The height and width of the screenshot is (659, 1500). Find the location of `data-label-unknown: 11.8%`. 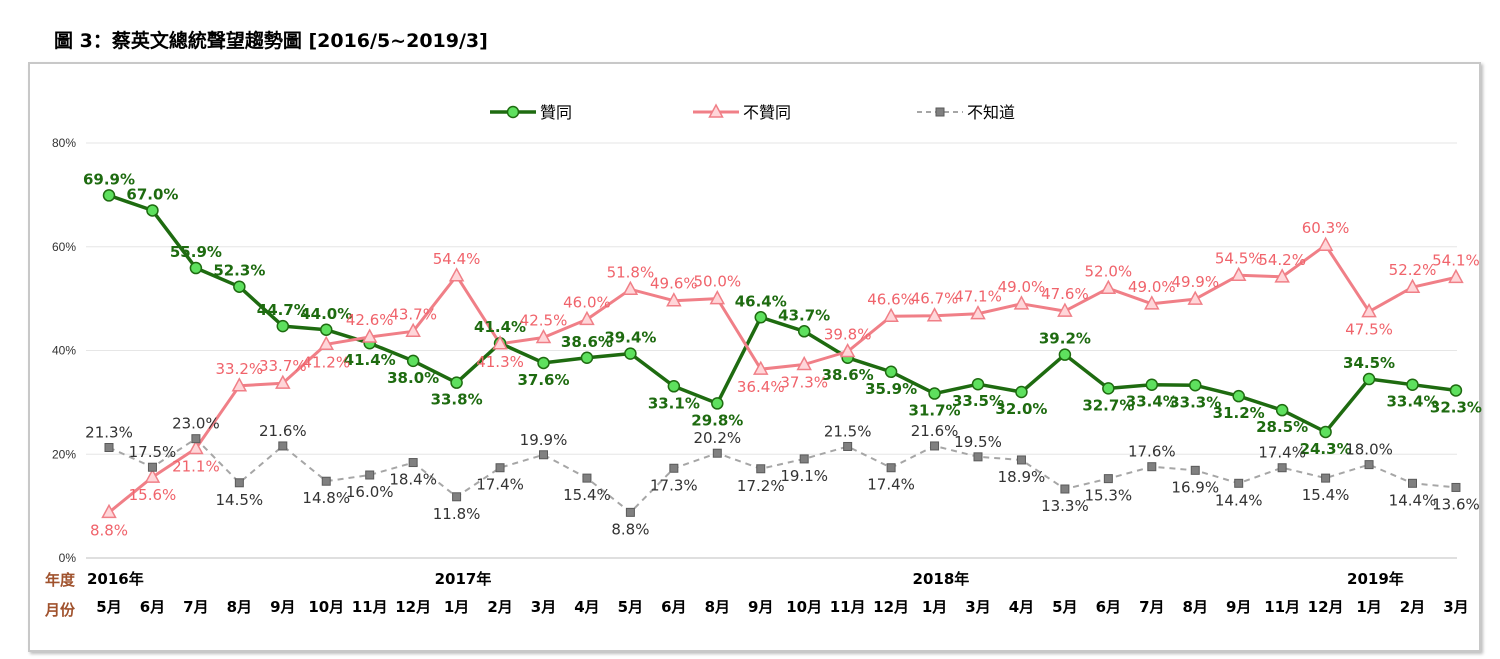

data-label-unknown: 11.8% is located at coordinates (457, 514).